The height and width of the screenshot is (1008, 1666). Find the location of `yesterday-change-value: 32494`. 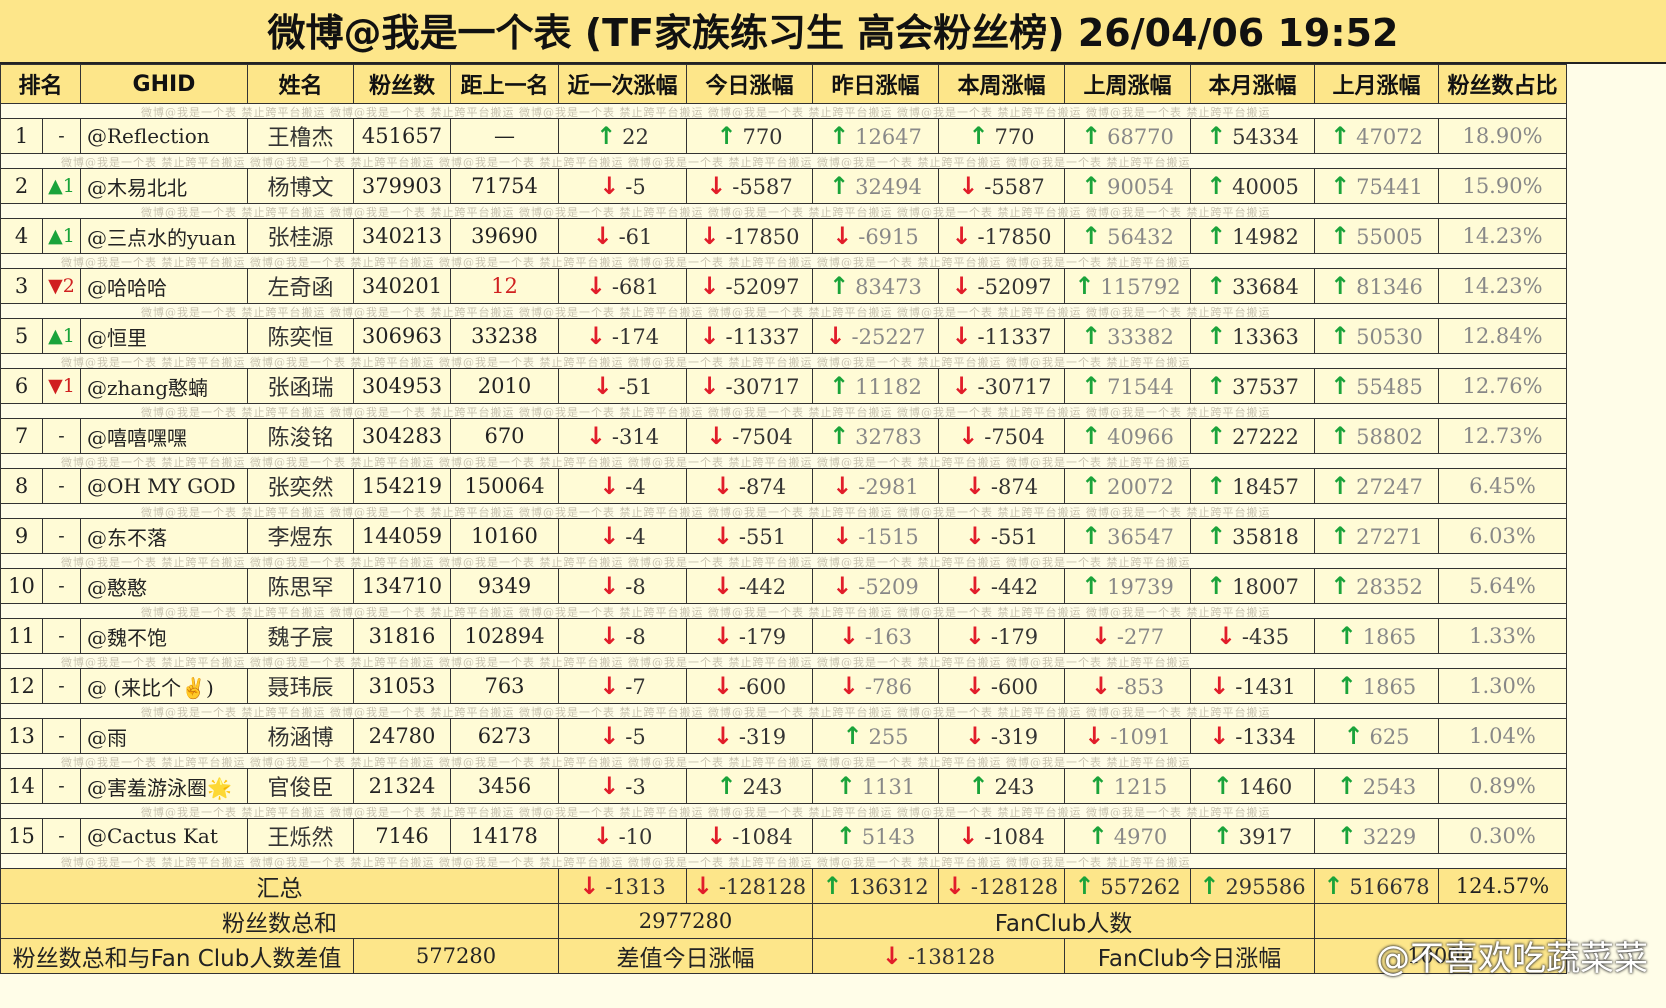

yesterday-change-value: 32494 is located at coordinates (888, 187).